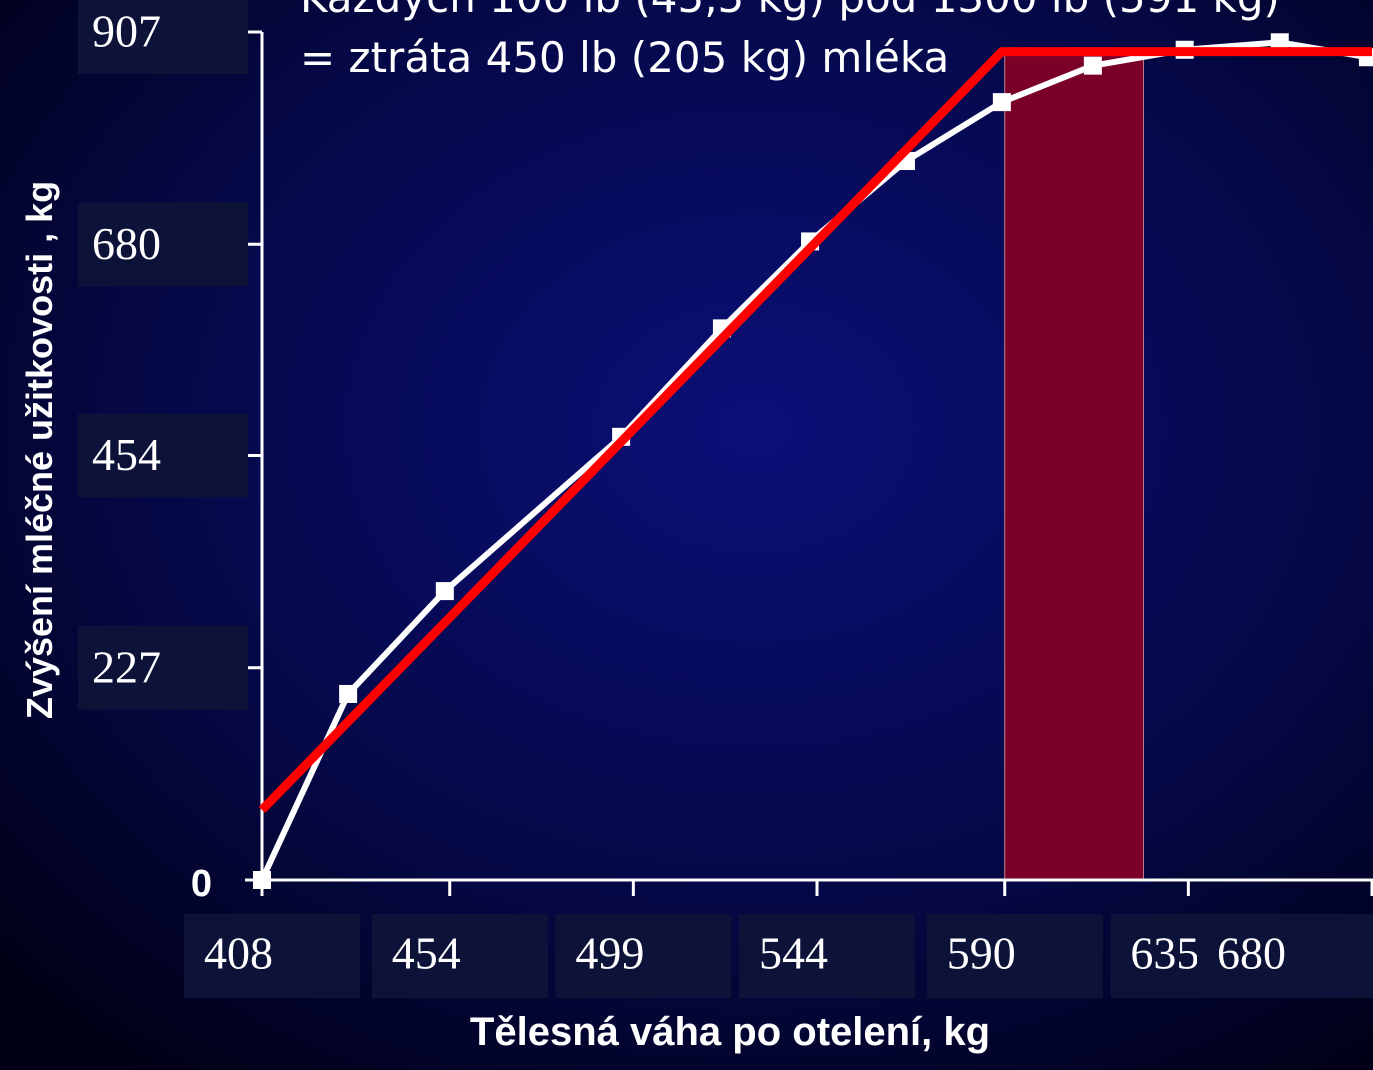 Image resolution: width=1373 pixels, height=1070 pixels. I want to click on x-axis-label: Tělesná váha po otelení, kg, so click(730, 1032).